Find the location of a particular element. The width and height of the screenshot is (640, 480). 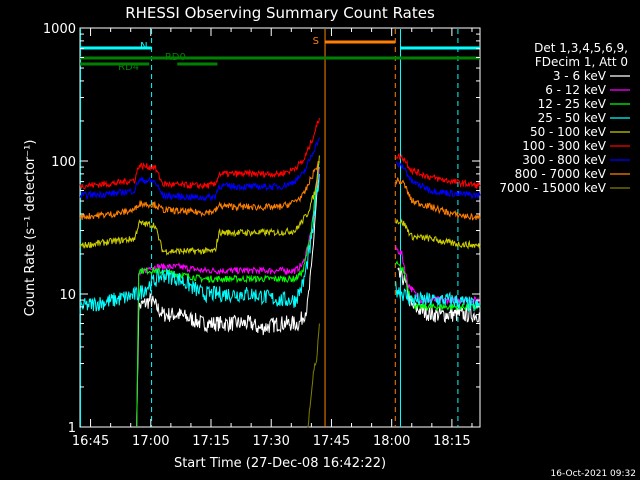

legend-label: 100 - 300 keV is located at coordinates (564, 146).